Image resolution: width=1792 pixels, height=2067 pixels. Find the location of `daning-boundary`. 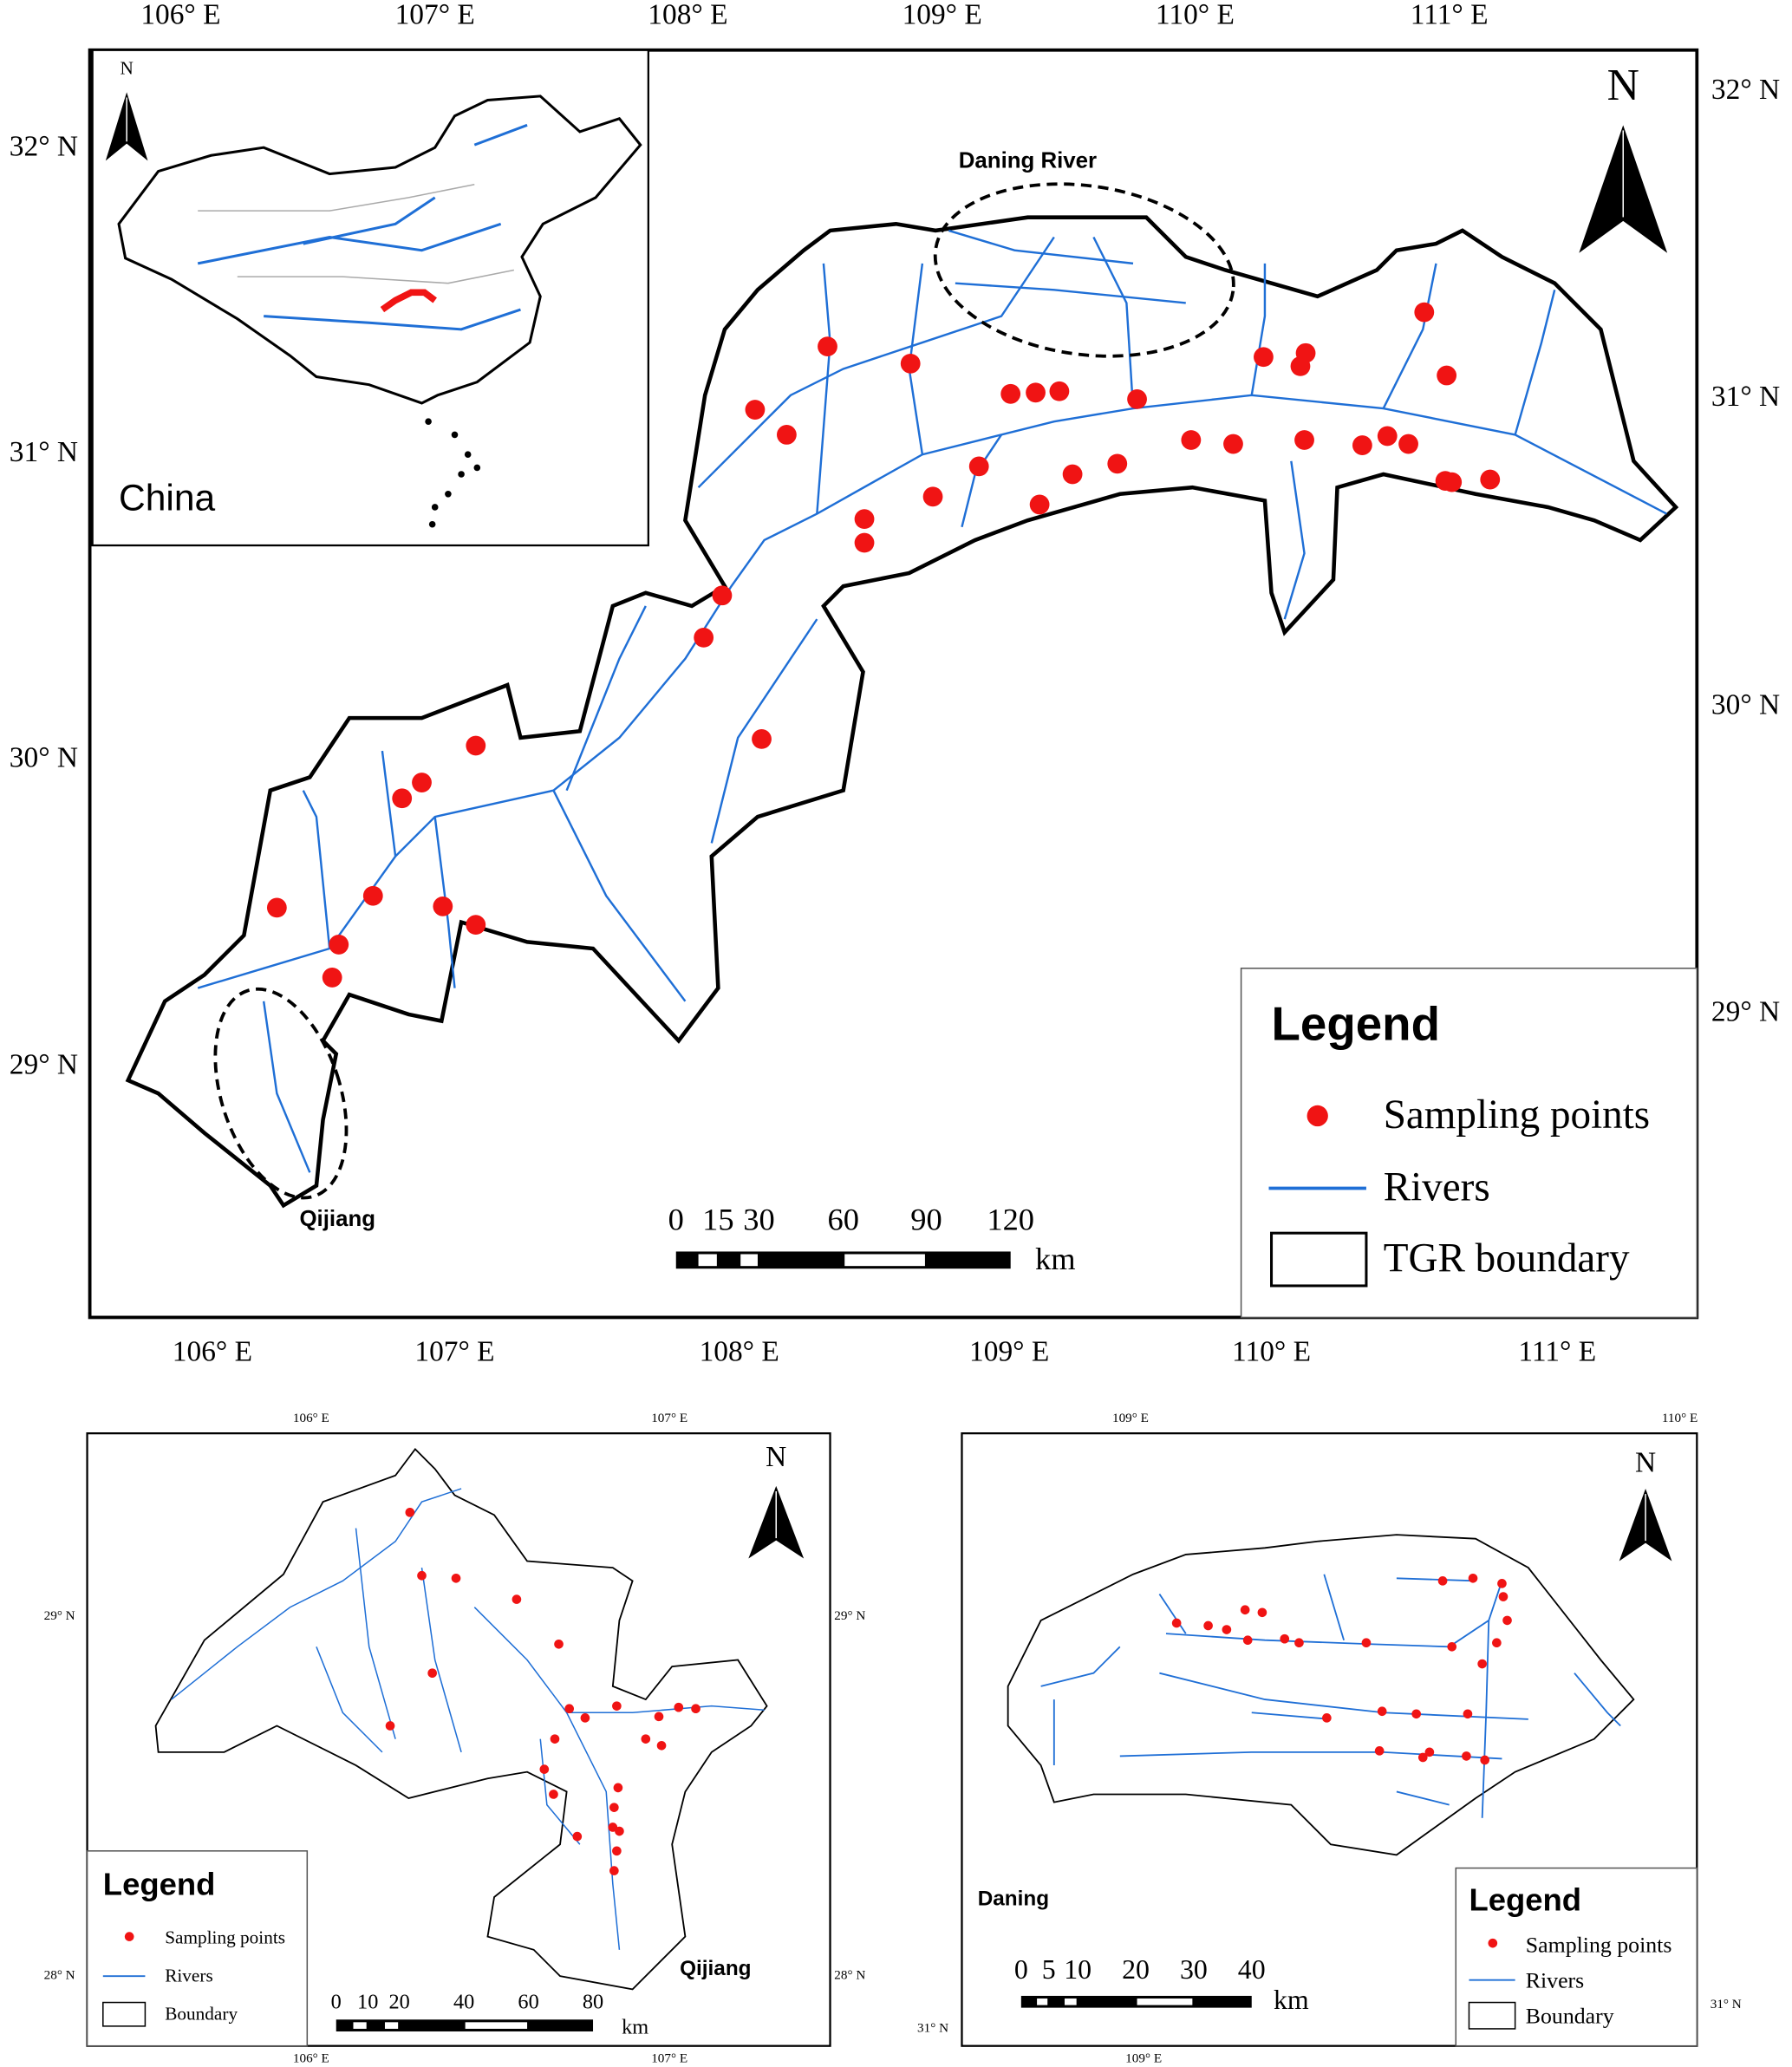

daning-boundary is located at coordinates (1321, 1695).